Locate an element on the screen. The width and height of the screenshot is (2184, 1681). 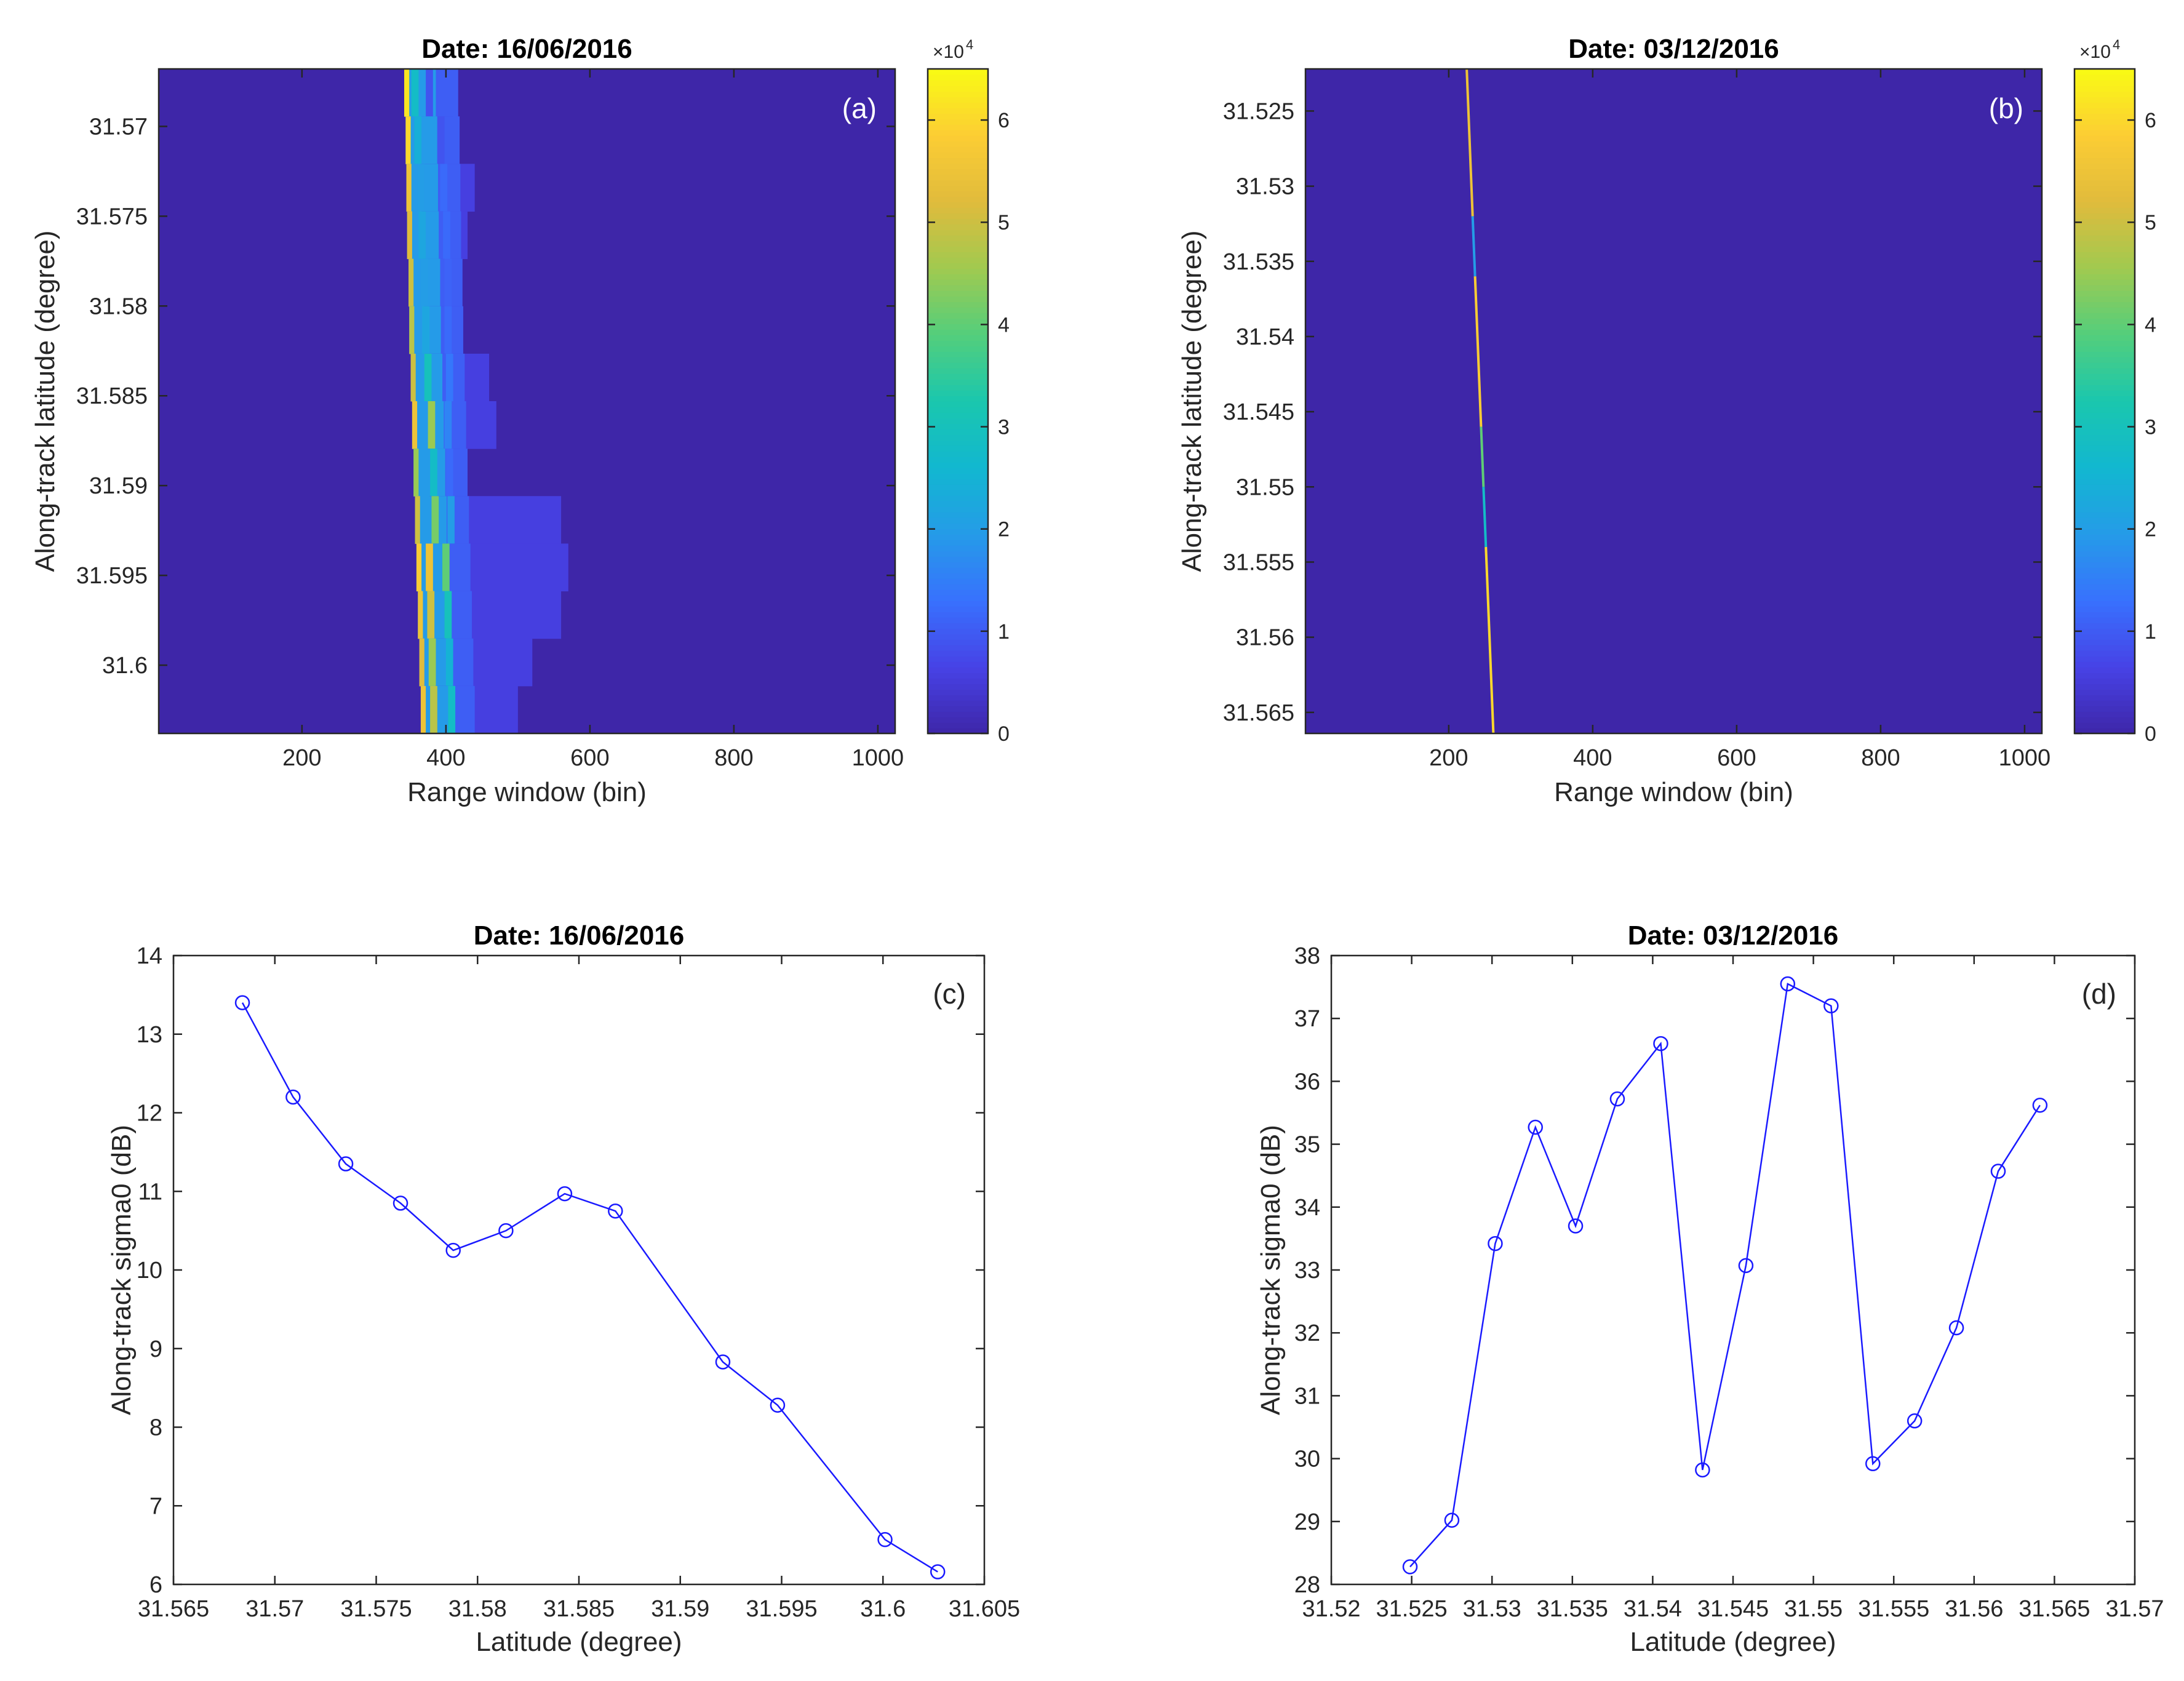
x-tick-label: 31.57 is located at coordinates (2134, 1609).